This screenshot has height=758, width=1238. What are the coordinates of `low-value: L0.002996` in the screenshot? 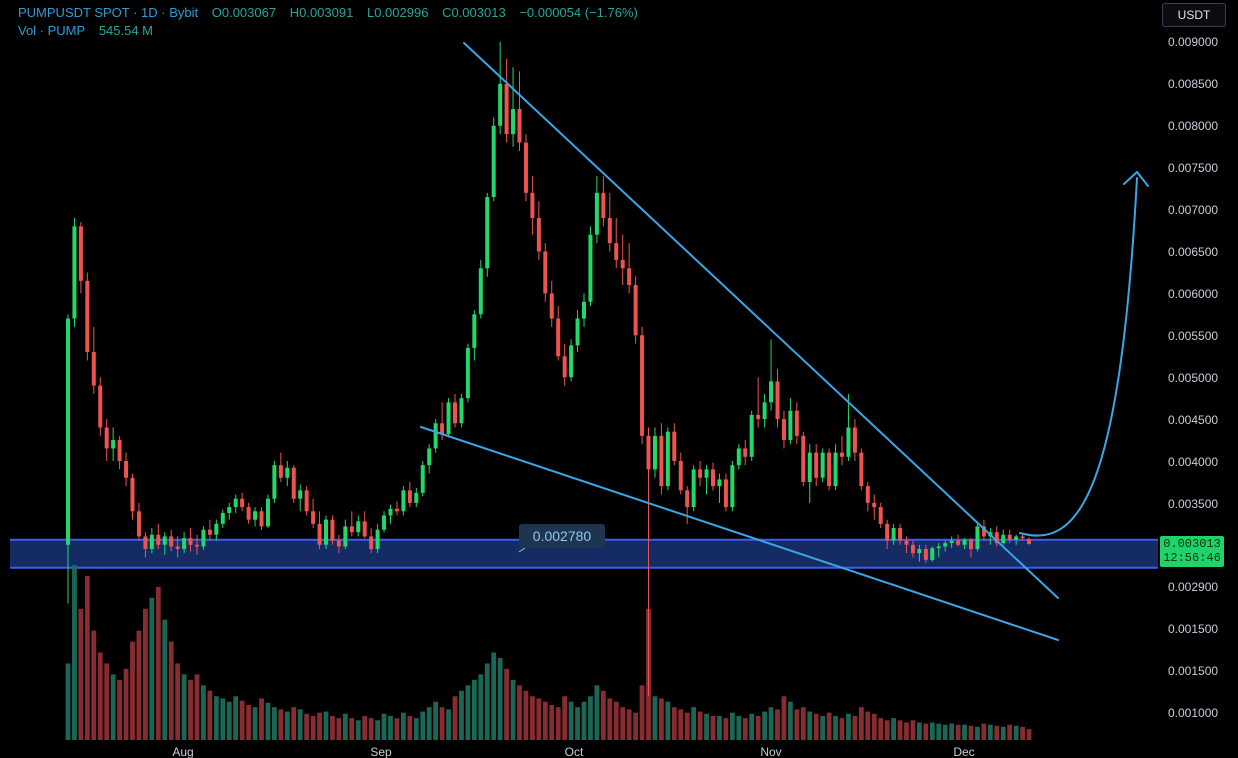 It's located at (397, 12).